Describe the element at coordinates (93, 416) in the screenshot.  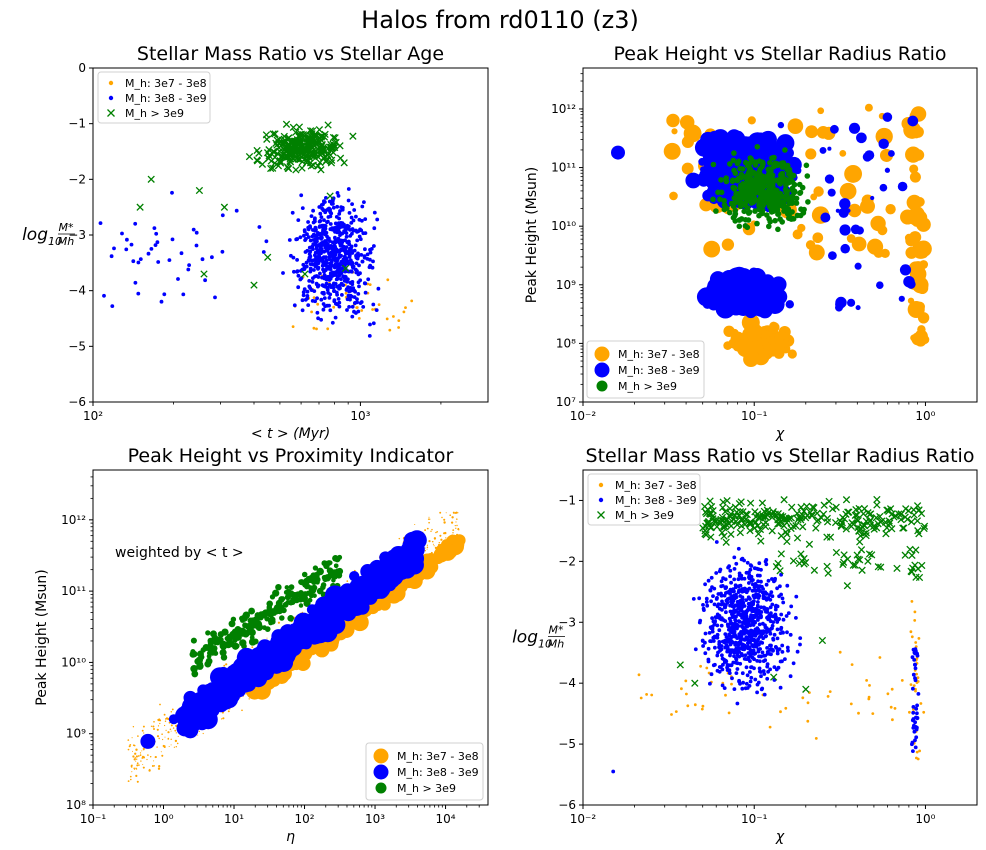
I see `x-tick-label: 10²` at that location.